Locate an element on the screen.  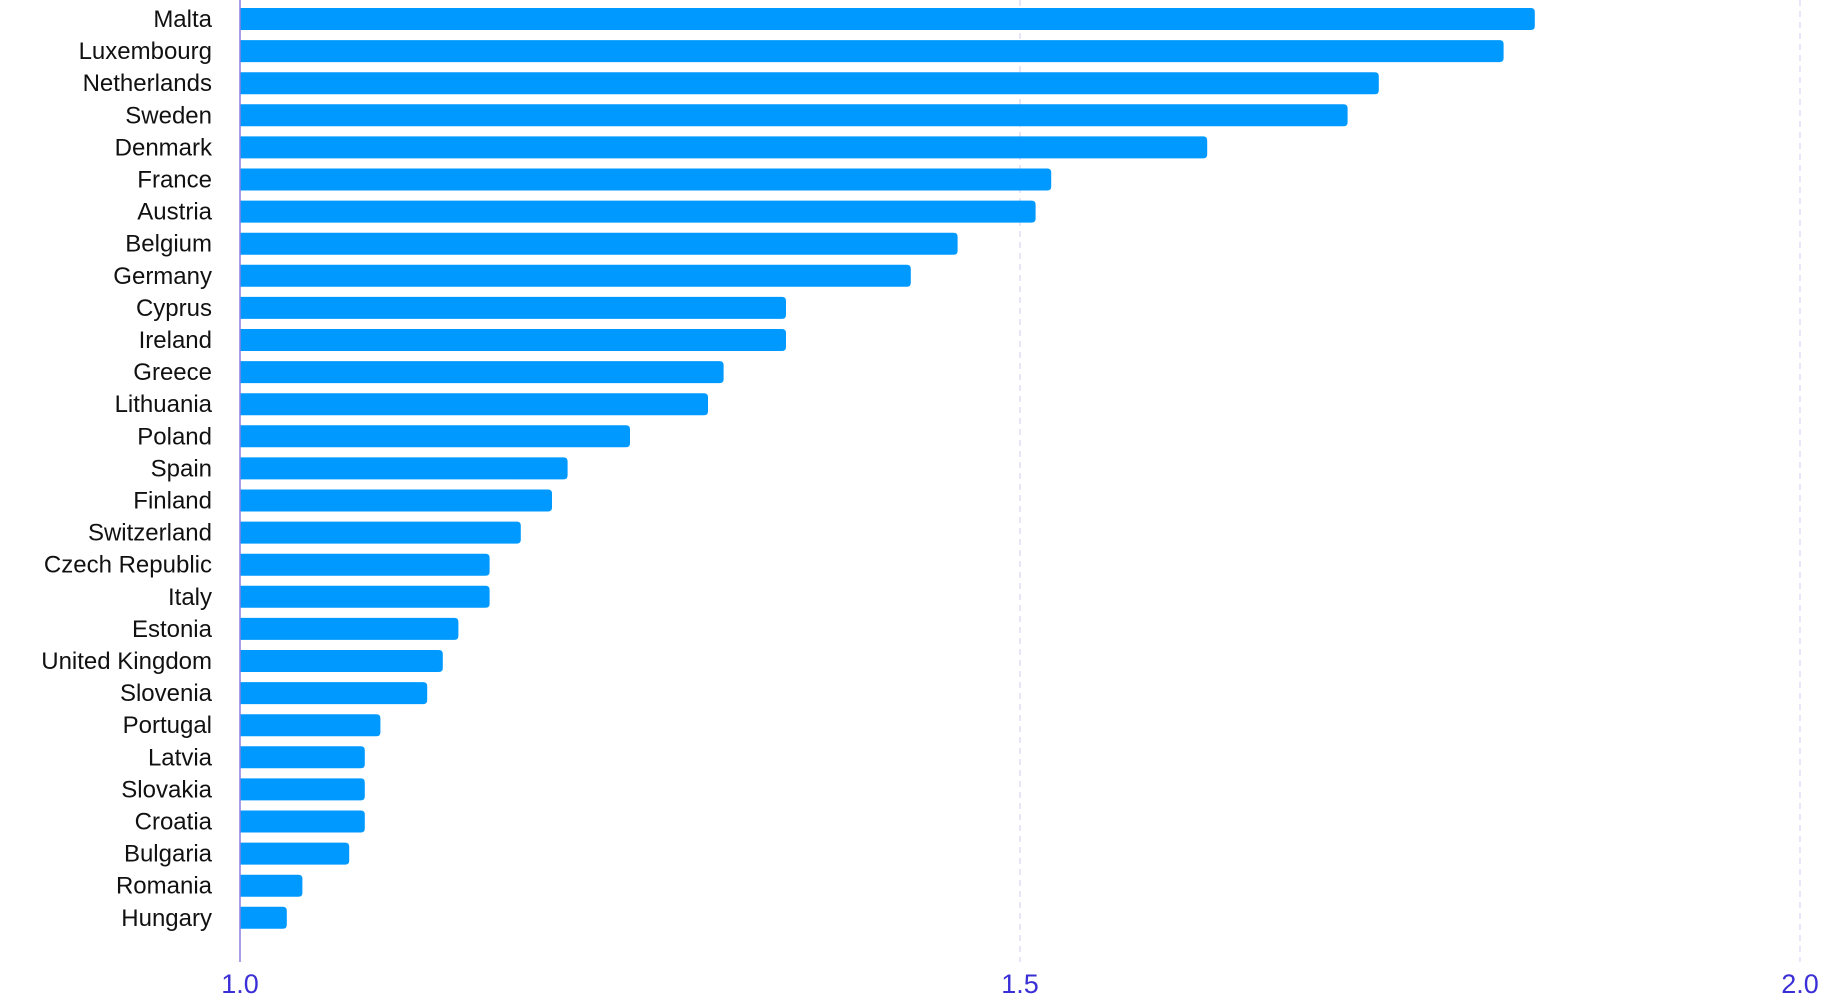
category-label: Greece is located at coordinates (172, 372).